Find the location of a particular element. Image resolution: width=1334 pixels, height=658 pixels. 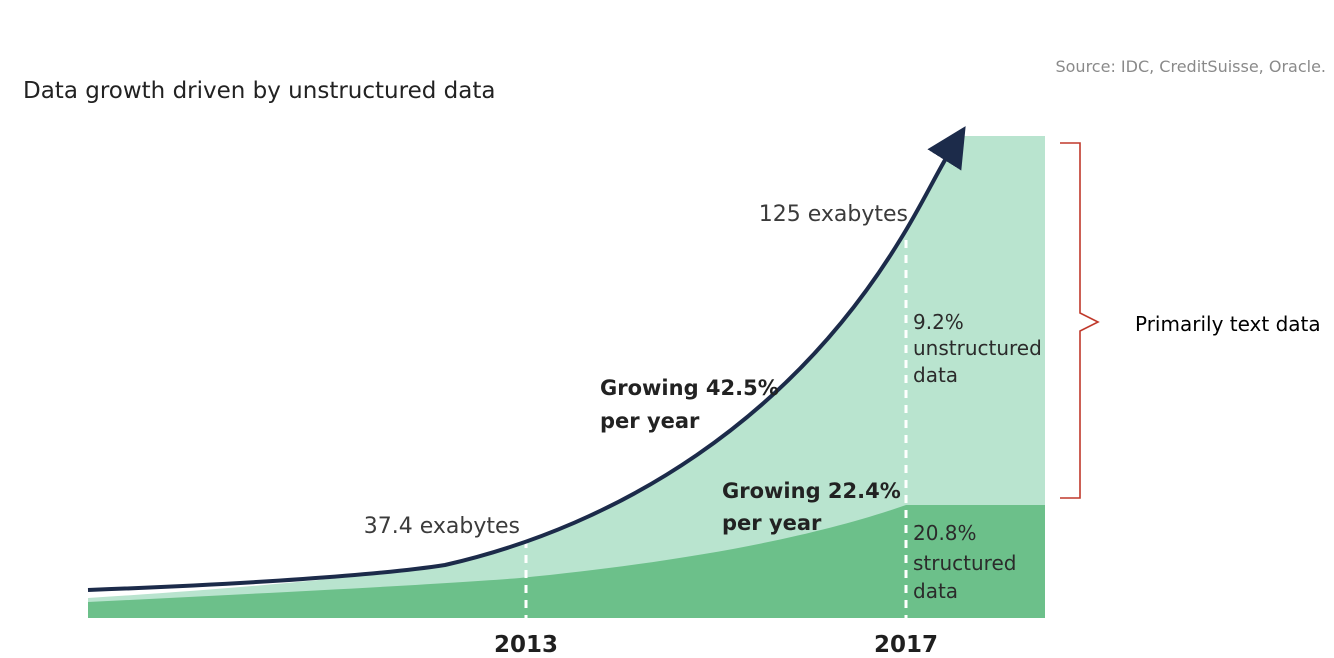

label-unstructured-share-line1: 9.2% is located at coordinates (938, 322).